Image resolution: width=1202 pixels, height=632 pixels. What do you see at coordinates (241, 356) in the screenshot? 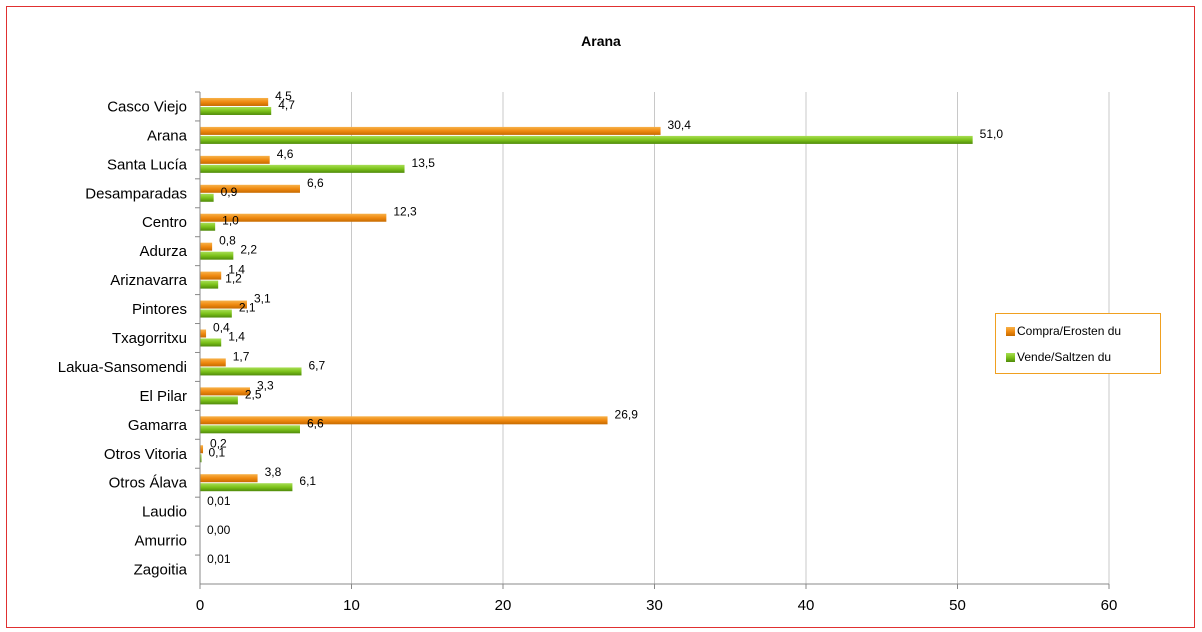
I see `data-label: 1,7` at bounding box center [241, 356].